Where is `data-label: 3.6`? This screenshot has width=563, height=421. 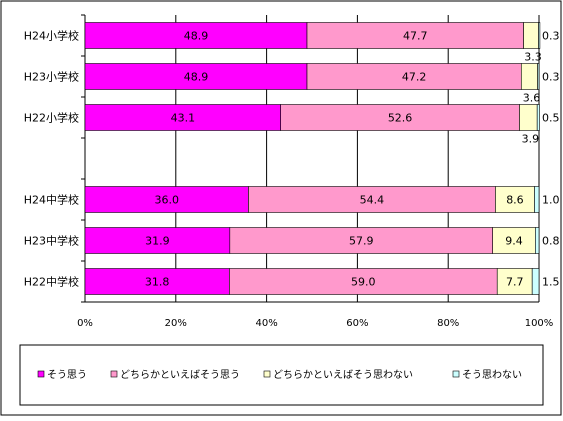 data-label: 3.6 is located at coordinates (532, 98).